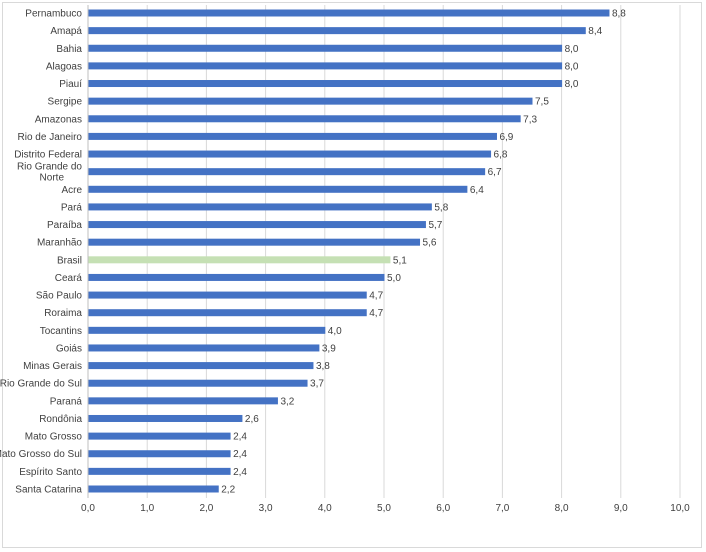 This screenshot has width=706, height=552. Describe the element at coordinates (542, 102) in the screenshot. I see `data-label: 7,5` at that location.